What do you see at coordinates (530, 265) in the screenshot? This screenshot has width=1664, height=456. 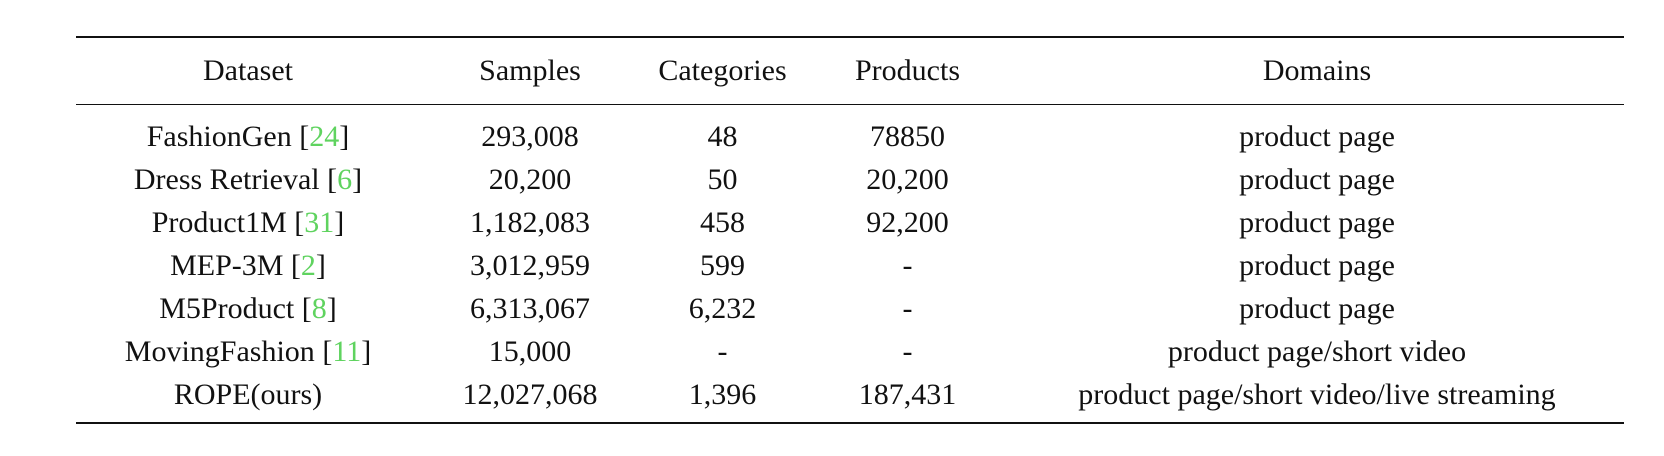 I see `cell-samples: 3,012,959` at bounding box center [530, 265].